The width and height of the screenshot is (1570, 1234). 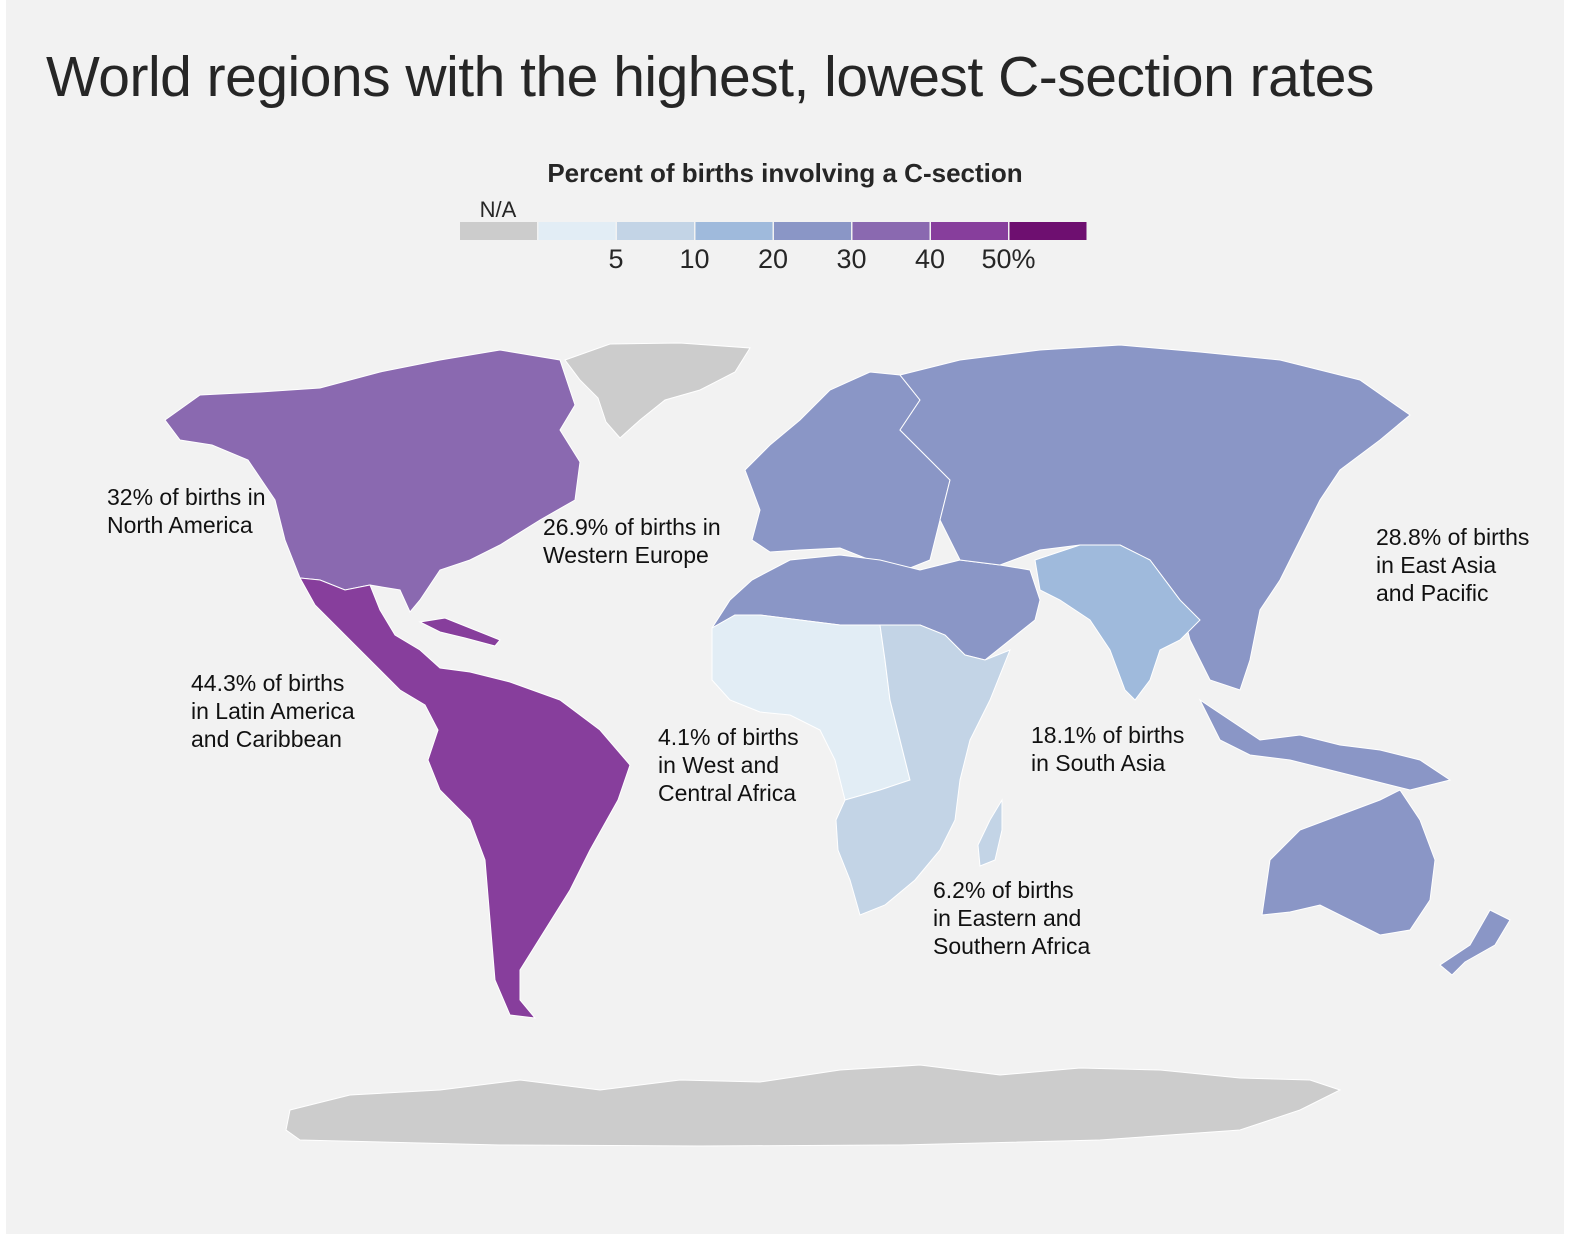 What do you see at coordinates (930, 259) in the screenshot?
I see `legend-tick-label: 40` at bounding box center [930, 259].